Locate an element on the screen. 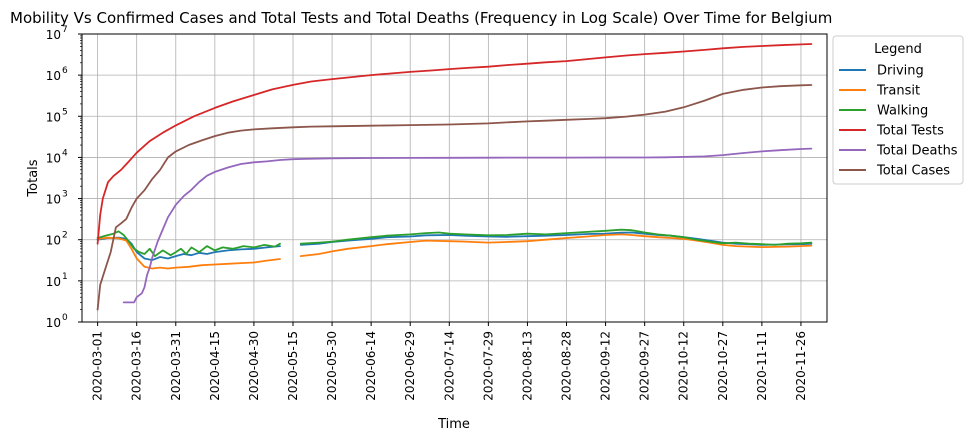  x-tick-label: 2020-04-15 is located at coordinates (215, 366).